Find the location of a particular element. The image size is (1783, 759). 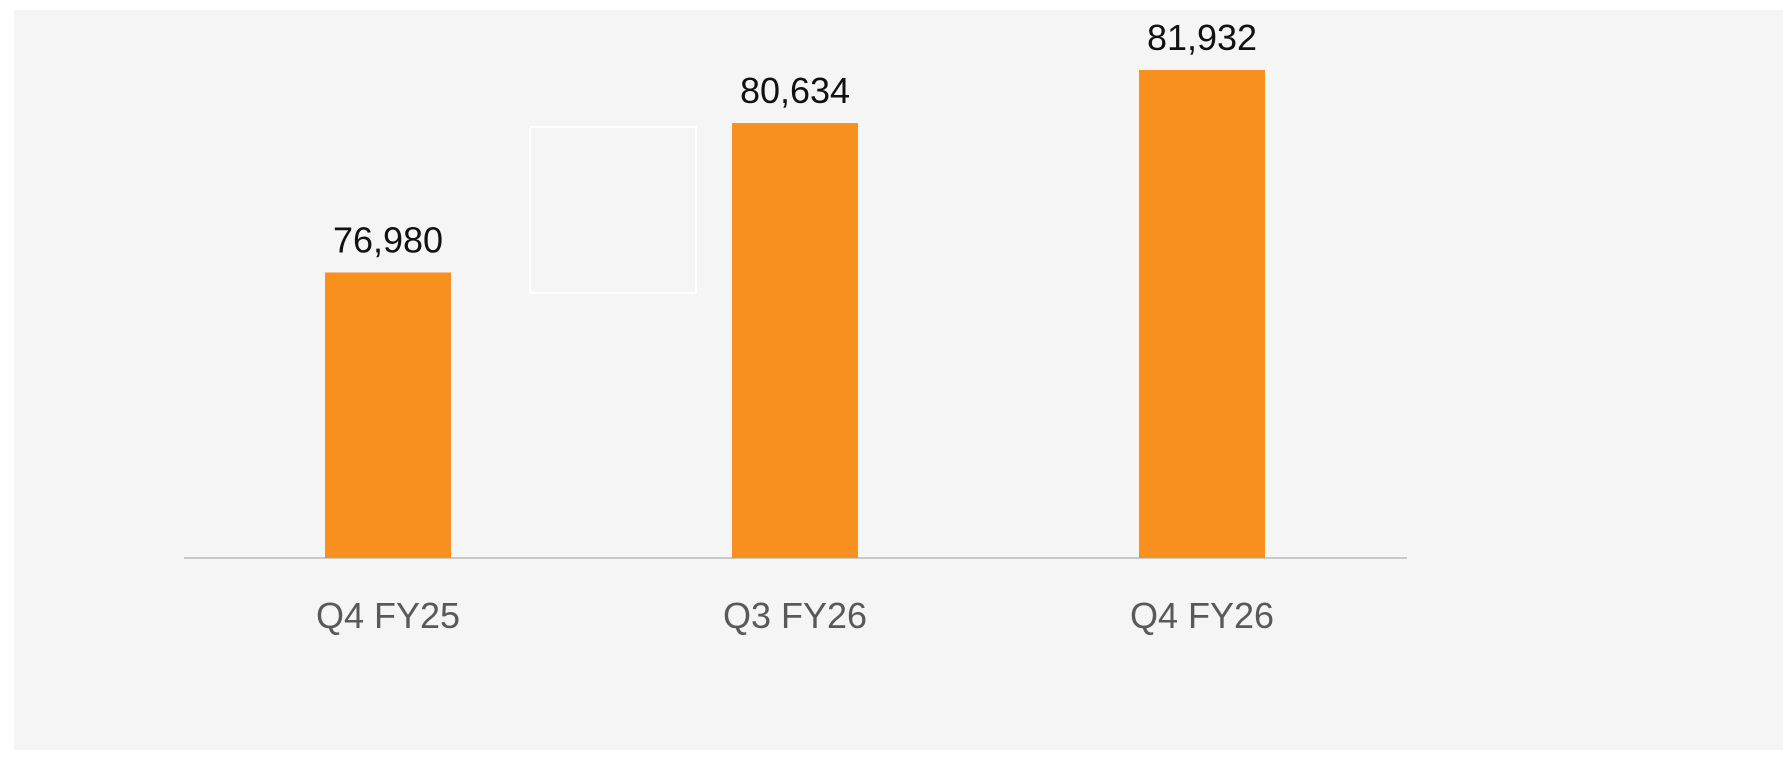

x-tick-label-2: Q3 FY26 is located at coordinates (795, 615).